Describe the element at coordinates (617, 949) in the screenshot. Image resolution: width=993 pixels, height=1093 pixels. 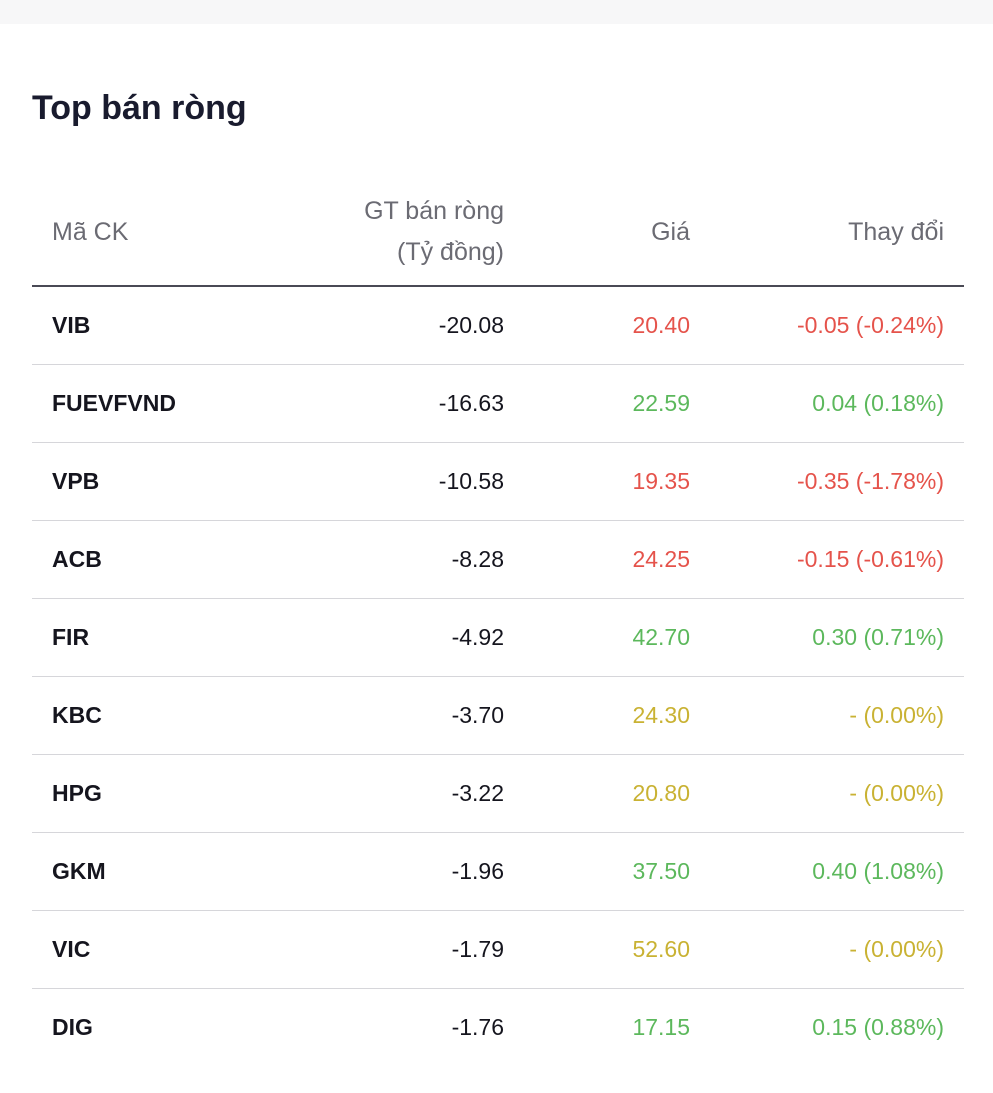
I see `cell-price: 52.60` at that location.